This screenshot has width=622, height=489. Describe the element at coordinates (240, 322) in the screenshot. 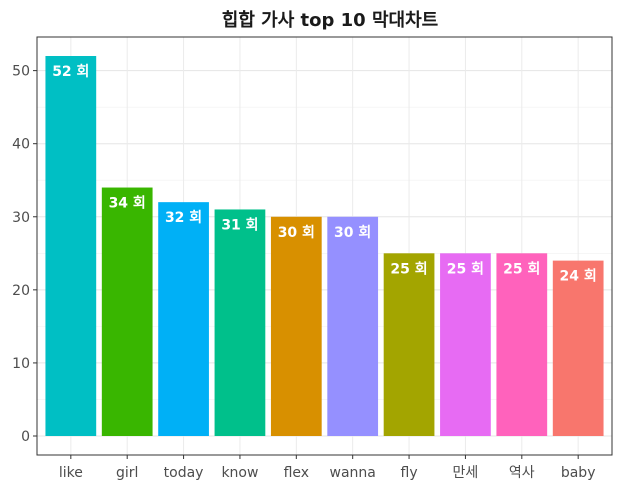

I see `bar-know` at that location.